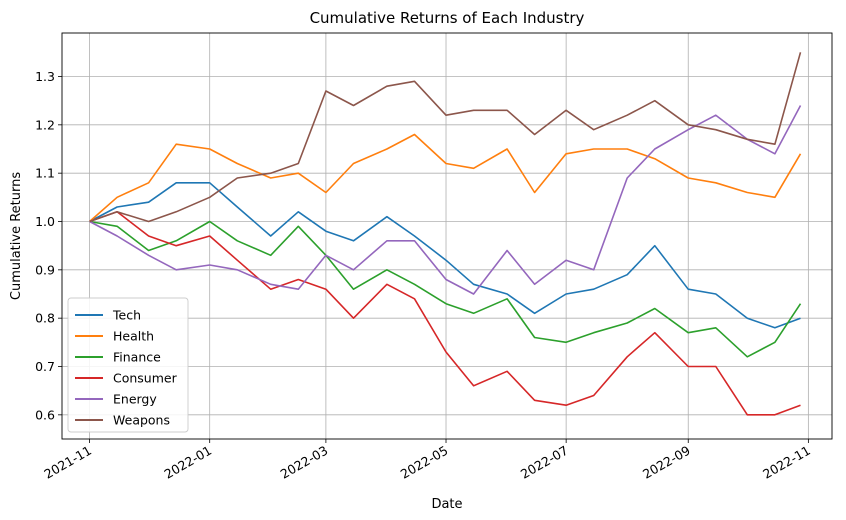  I want to click on legend-label-health: Health, so click(133, 336).